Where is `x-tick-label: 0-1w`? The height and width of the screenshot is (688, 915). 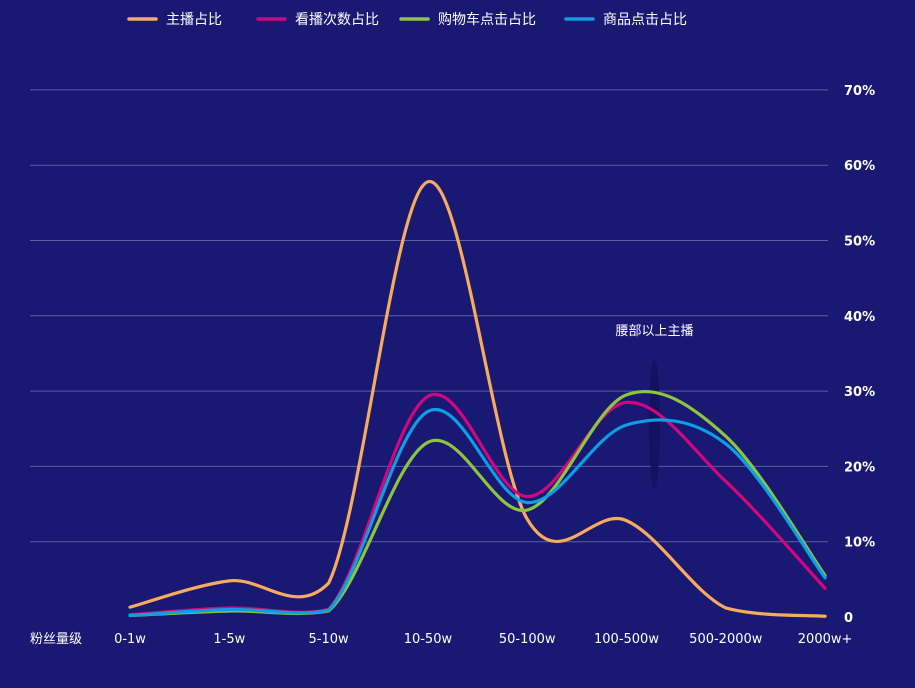
x-tick-label: 0-1w is located at coordinates (130, 639).